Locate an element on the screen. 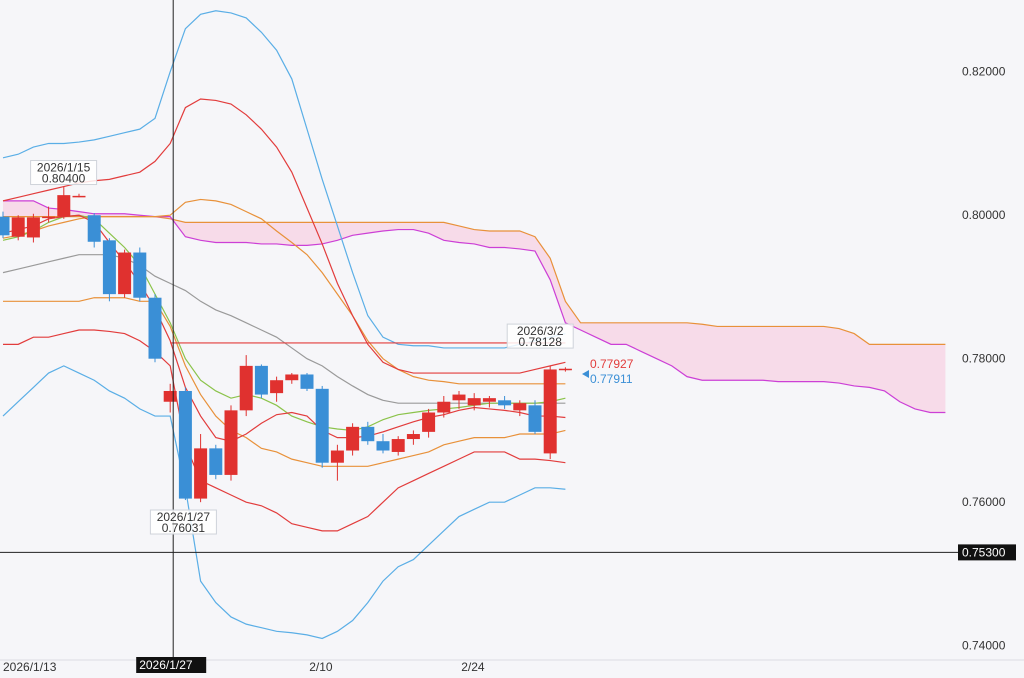 The image size is (1024, 678). x-tick-label: 2/10 is located at coordinates (321, 667).